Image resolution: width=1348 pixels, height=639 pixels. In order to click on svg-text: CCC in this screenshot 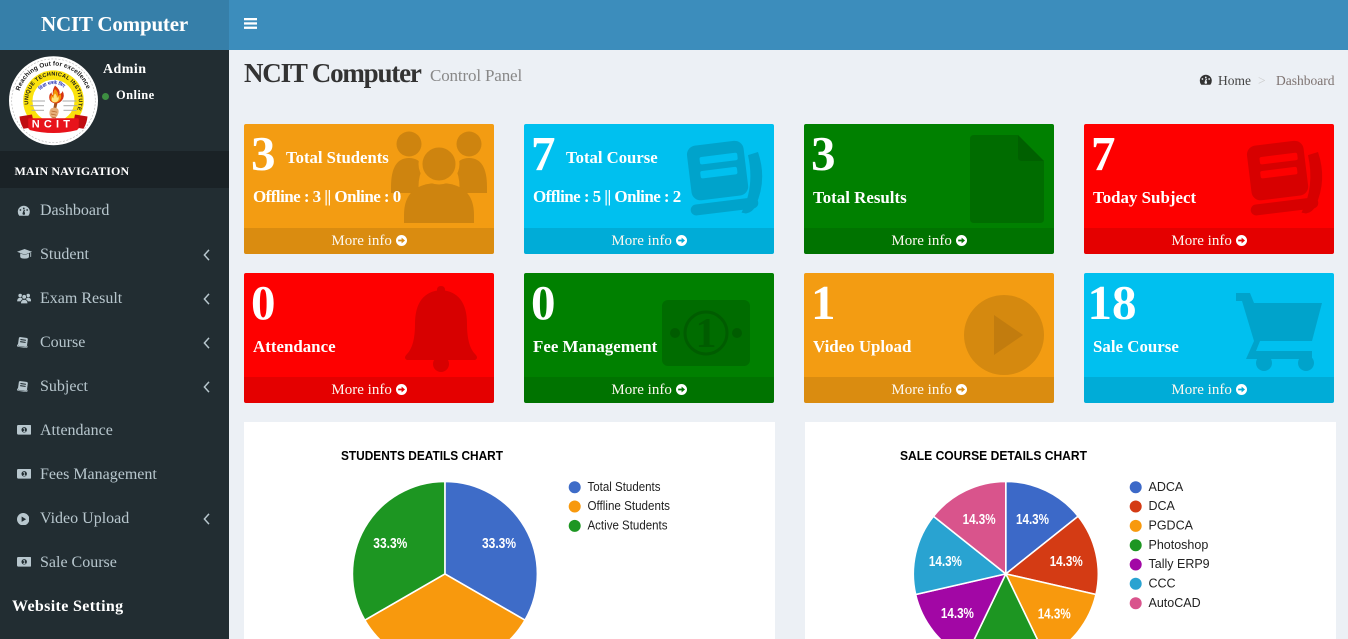, I will do `click(1162, 583)`.